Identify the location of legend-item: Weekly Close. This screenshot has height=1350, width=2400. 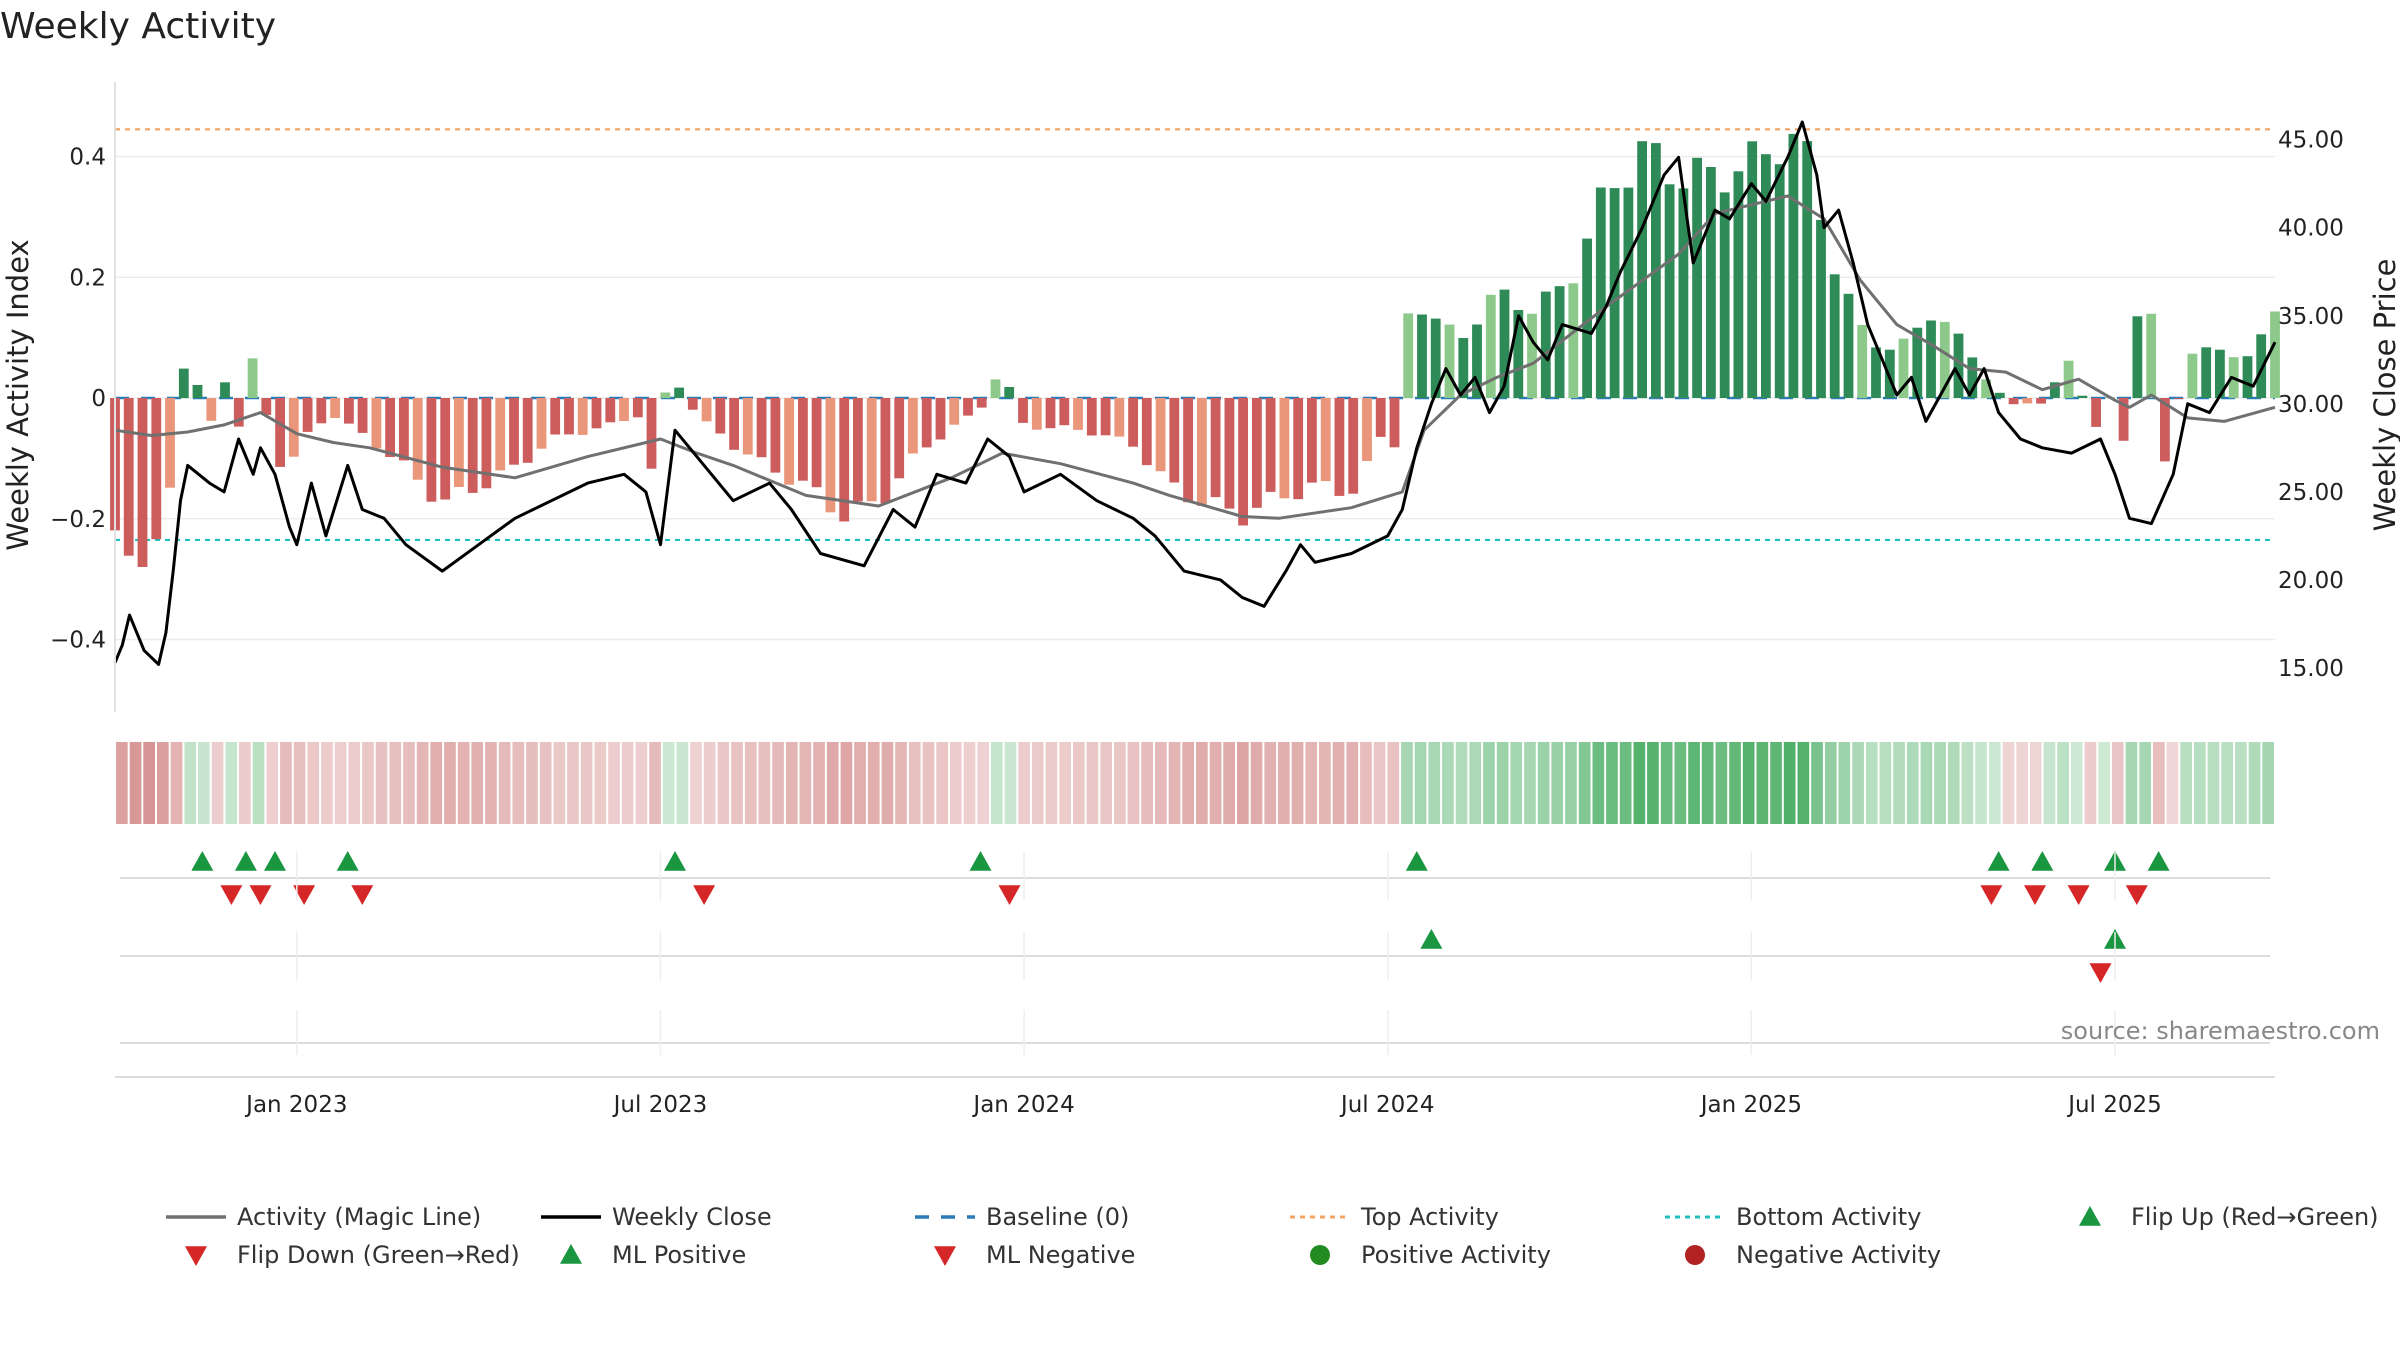
(656, 1217).